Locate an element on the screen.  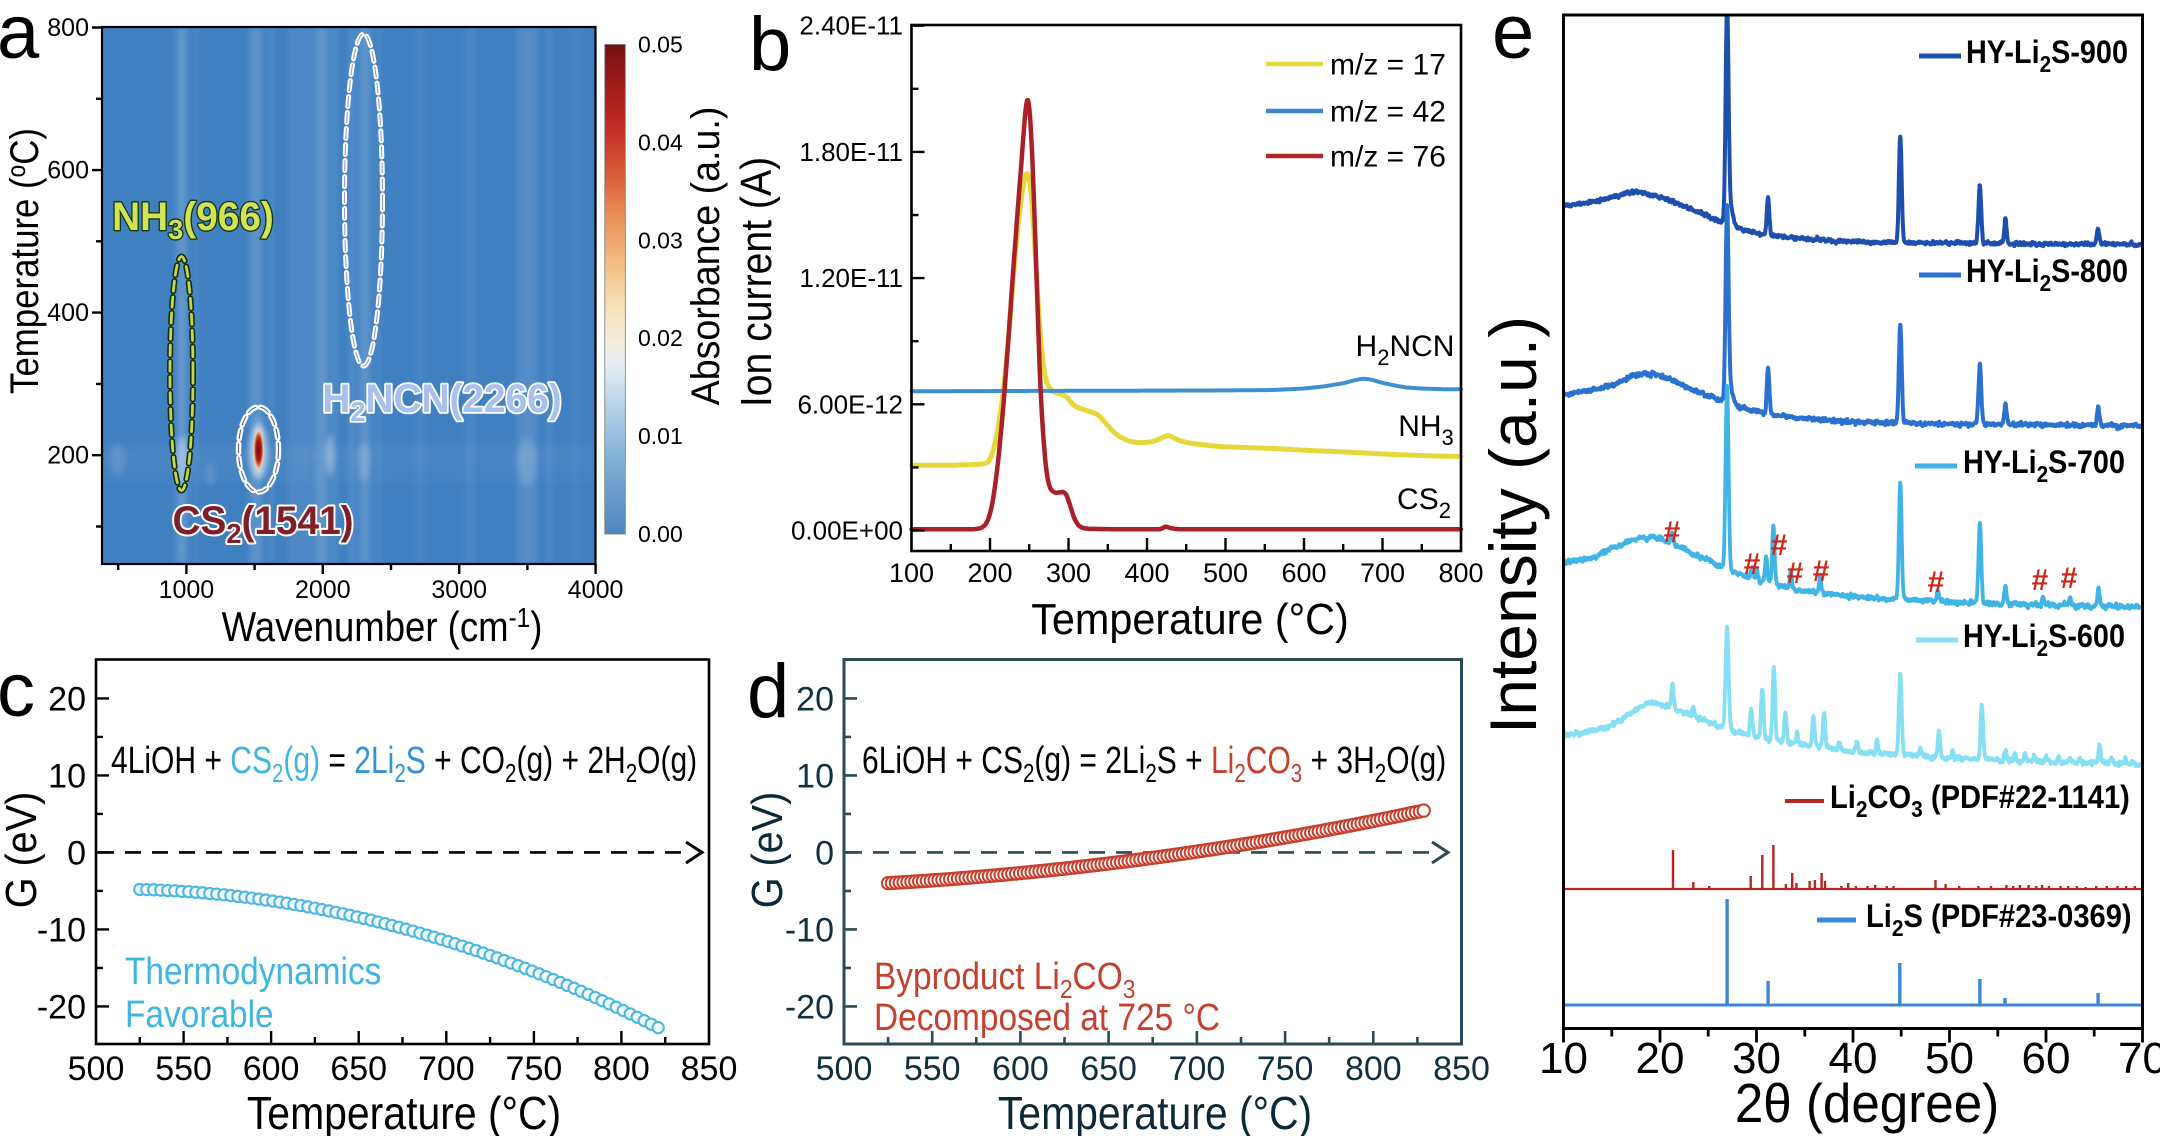
svg-text: 30 is located at coordinates (1756, 1058).